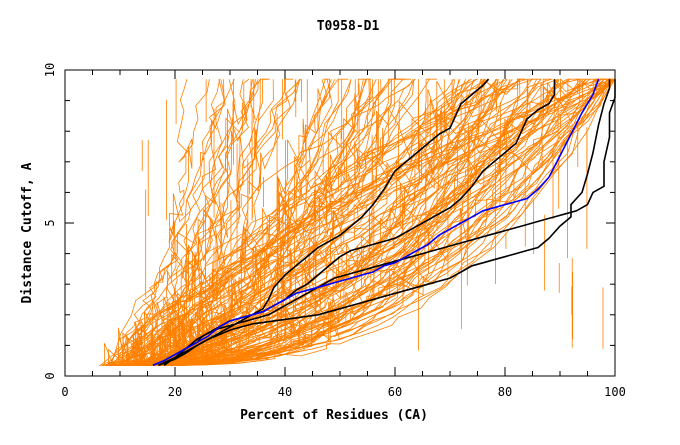 This screenshot has width=680, height=445. What do you see at coordinates (334, 415) in the screenshot?
I see `x-axis-label: Percent of Residues (CA)` at bounding box center [334, 415].